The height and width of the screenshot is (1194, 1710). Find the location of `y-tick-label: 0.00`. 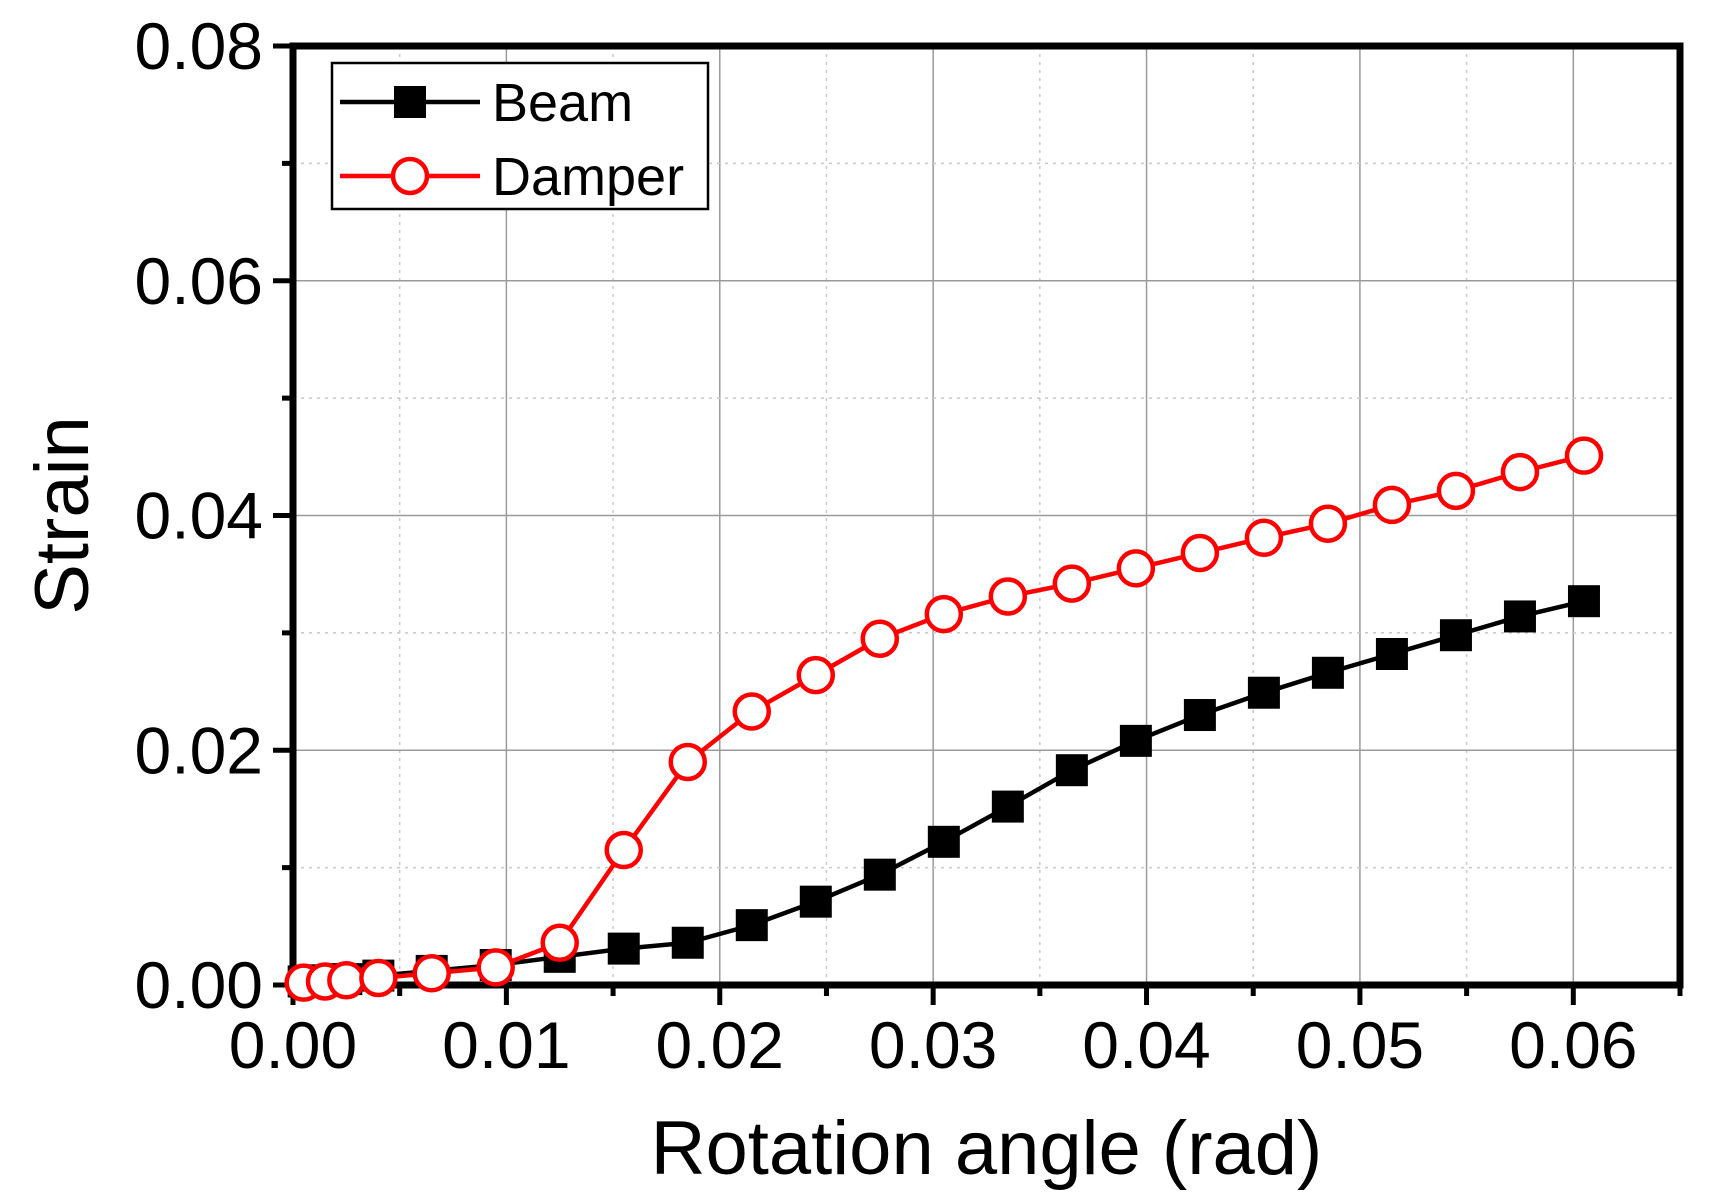

y-tick-label: 0.00 is located at coordinates (199, 985).